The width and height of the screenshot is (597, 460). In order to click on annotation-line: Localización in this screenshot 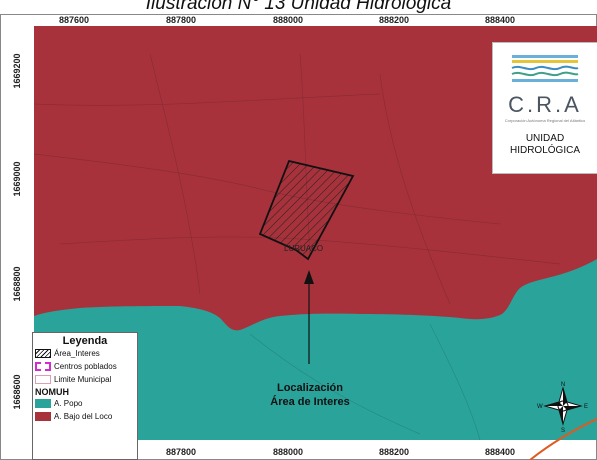, I will do `click(310, 388)`.